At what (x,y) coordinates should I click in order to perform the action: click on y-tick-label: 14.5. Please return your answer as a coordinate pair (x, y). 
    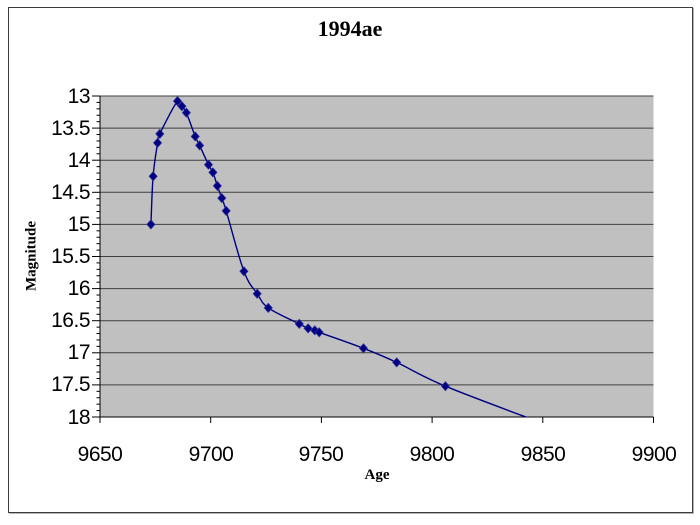
    Looking at the image, I should click on (70, 192).